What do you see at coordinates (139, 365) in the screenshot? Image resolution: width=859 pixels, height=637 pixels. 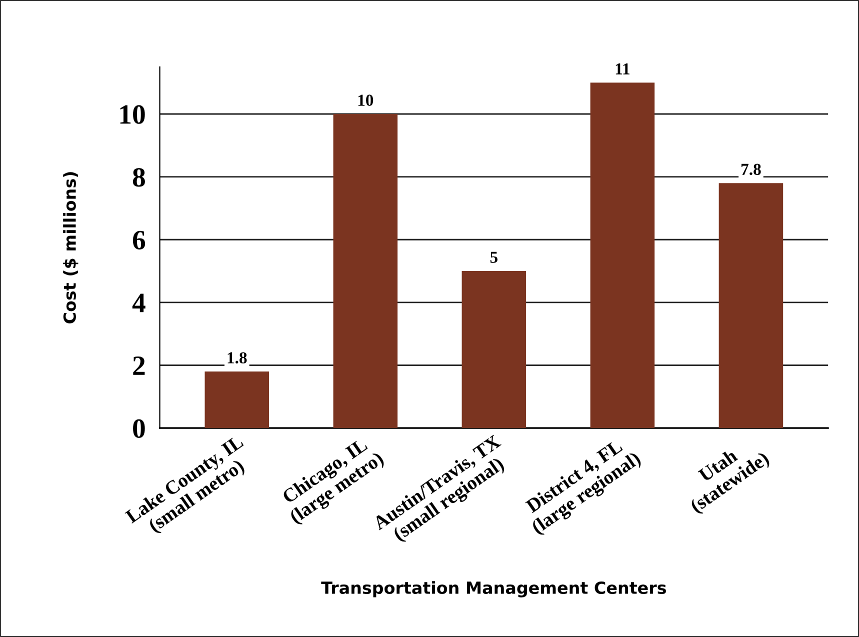 I see `y-tick-label: 2` at bounding box center [139, 365].